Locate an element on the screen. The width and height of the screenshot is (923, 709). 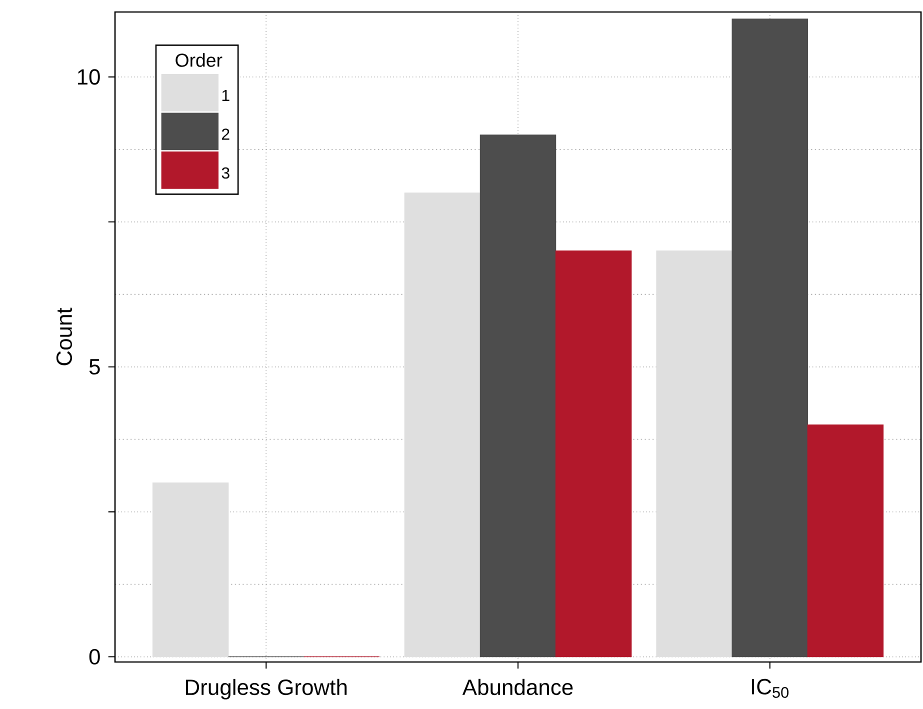
x-tick-label: Abundance is located at coordinates (517, 687).